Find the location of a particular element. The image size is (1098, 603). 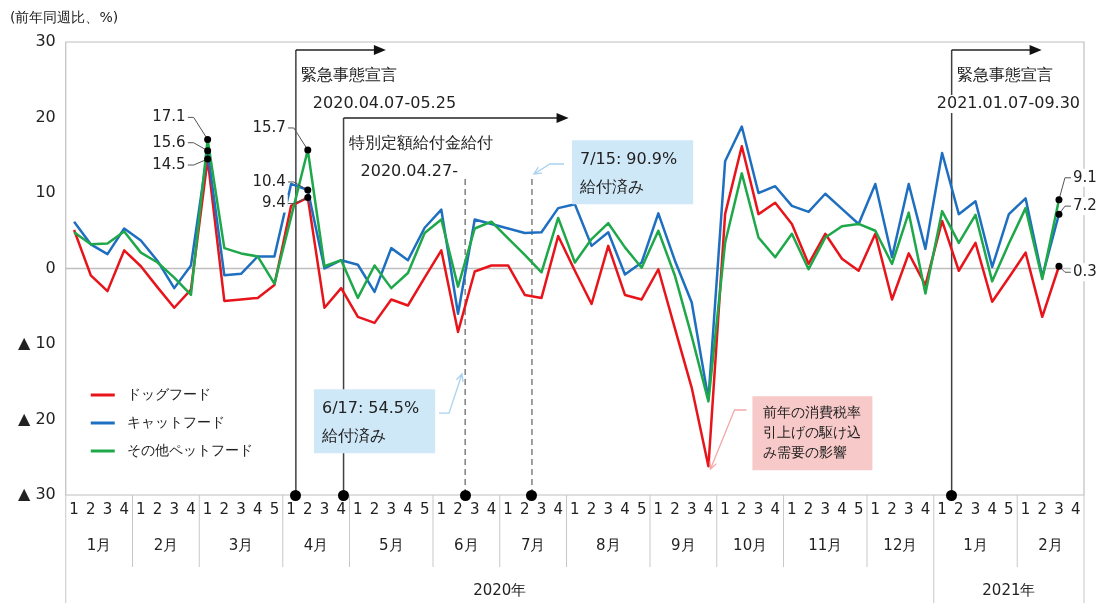

ref-line-label: 7/15: 90.9% 給付済み is located at coordinates (628, 173).